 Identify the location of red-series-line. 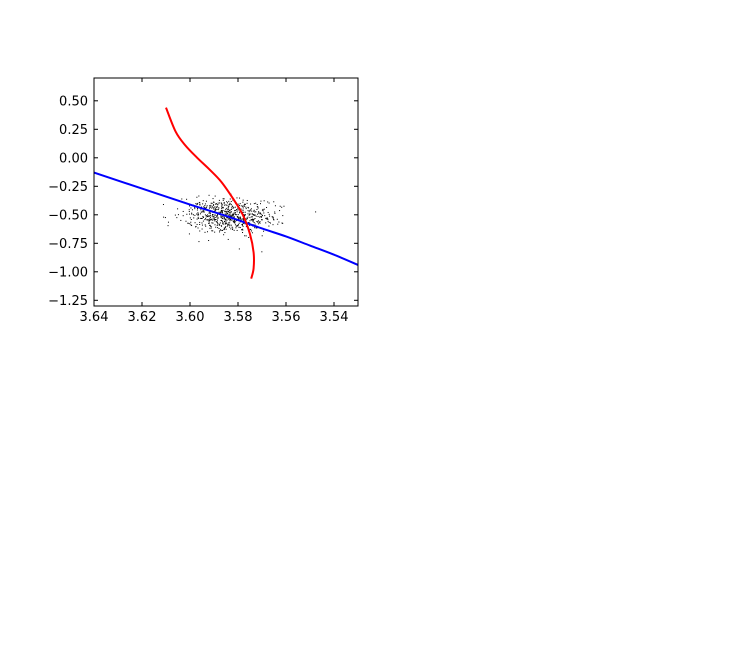
(210, 193).